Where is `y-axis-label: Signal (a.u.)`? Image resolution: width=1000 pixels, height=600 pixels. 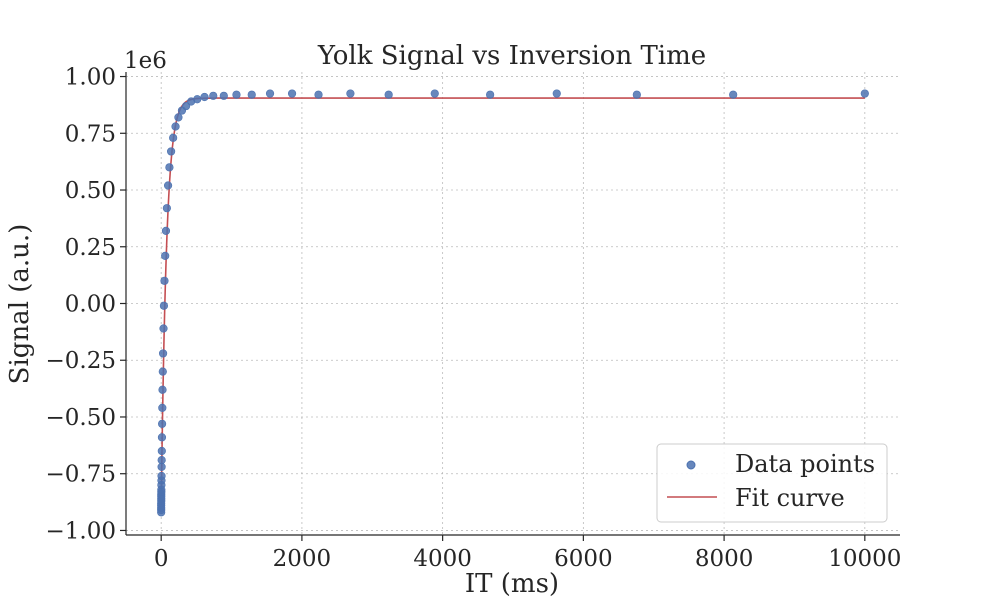
y-axis-label: Signal (a.u.) is located at coordinates (20, 304).